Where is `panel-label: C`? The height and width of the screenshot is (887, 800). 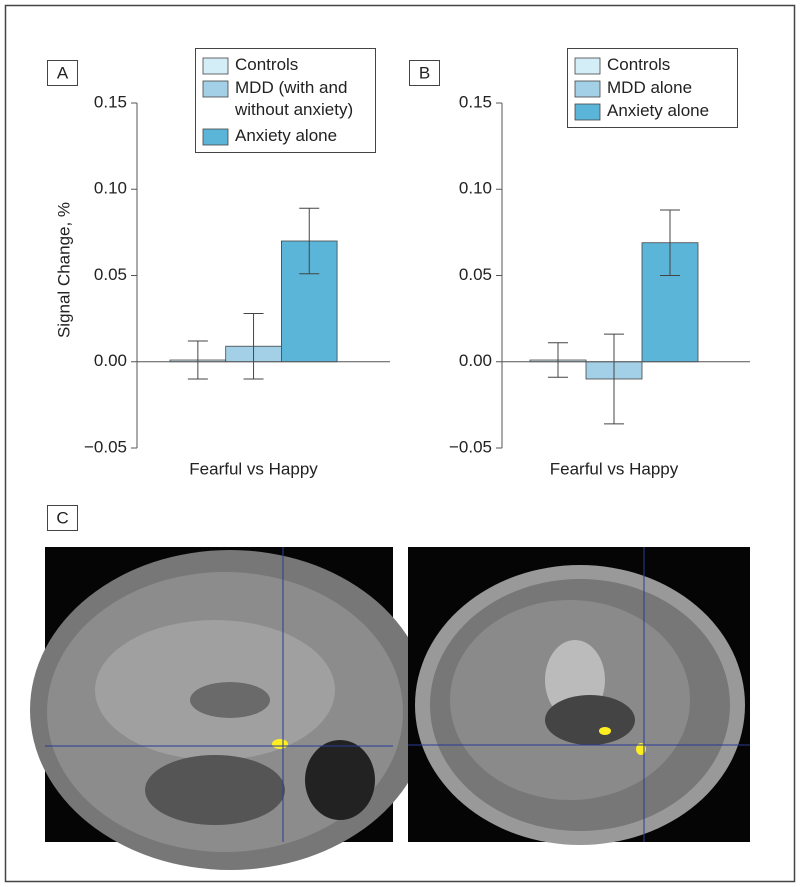
panel-label: C is located at coordinates (62, 517).